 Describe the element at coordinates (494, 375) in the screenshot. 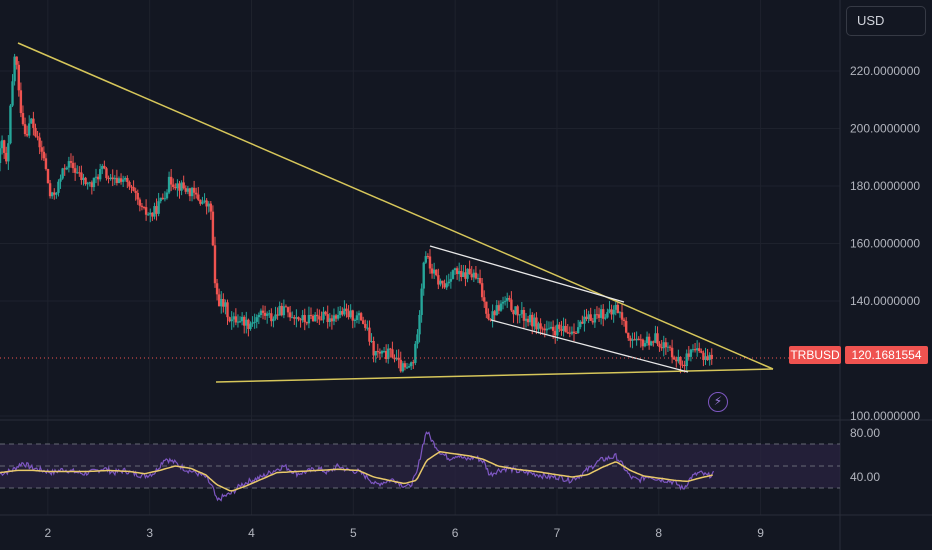

I see `trendline-support` at that location.